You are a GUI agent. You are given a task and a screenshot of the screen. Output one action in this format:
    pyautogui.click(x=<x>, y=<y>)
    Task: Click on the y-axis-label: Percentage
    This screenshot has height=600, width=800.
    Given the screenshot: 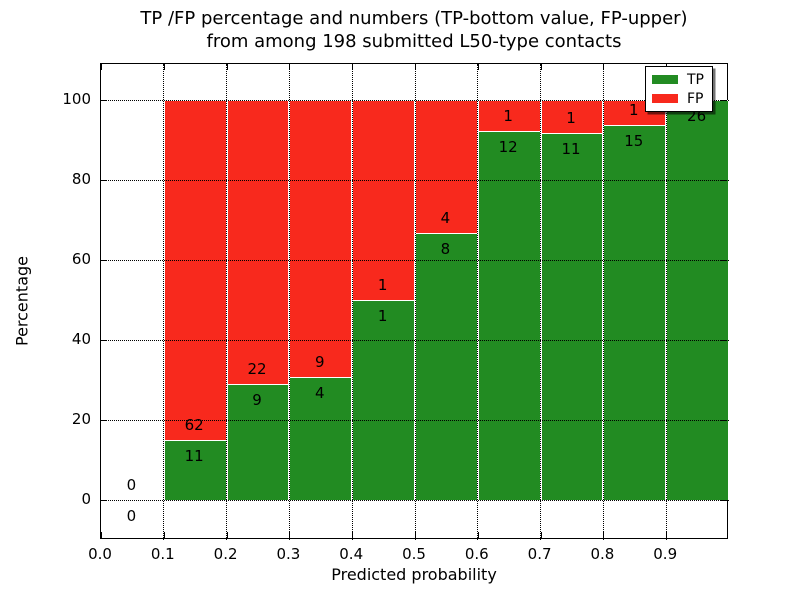 What is the action you would take?
    pyautogui.click(x=22, y=301)
    